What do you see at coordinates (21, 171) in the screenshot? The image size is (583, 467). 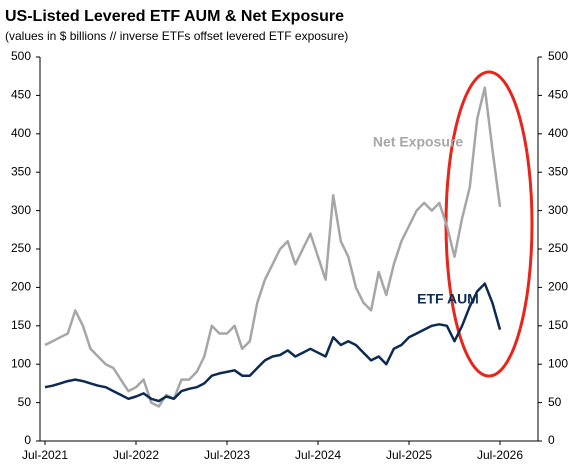 I see `y-tick-label: 350` at bounding box center [21, 171].